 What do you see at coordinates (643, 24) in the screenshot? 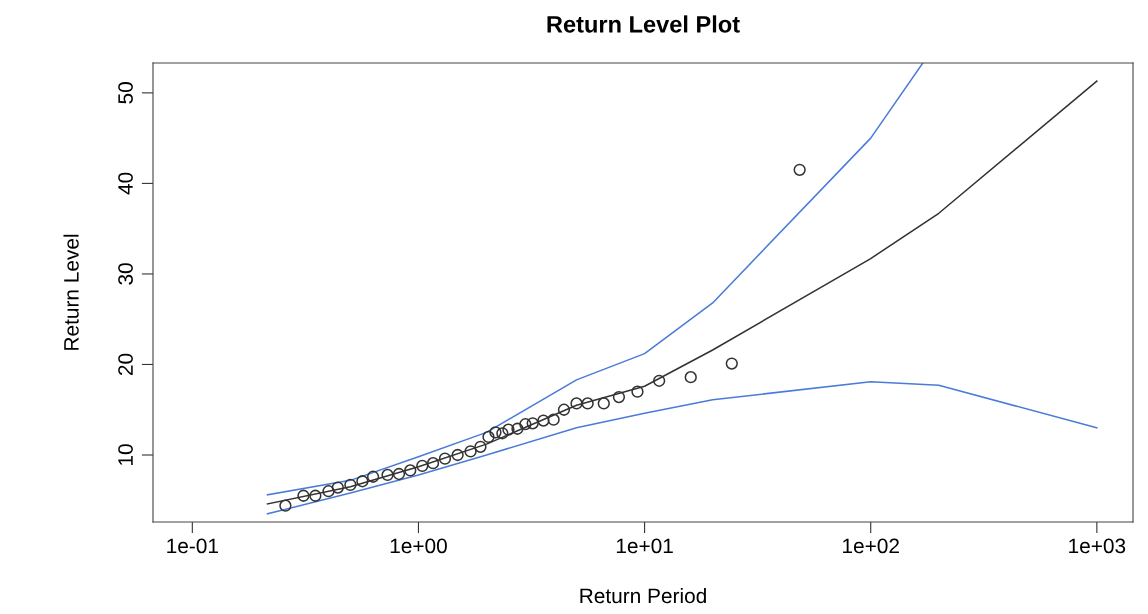
I see `chart-title: Return Level Plot` at bounding box center [643, 24].